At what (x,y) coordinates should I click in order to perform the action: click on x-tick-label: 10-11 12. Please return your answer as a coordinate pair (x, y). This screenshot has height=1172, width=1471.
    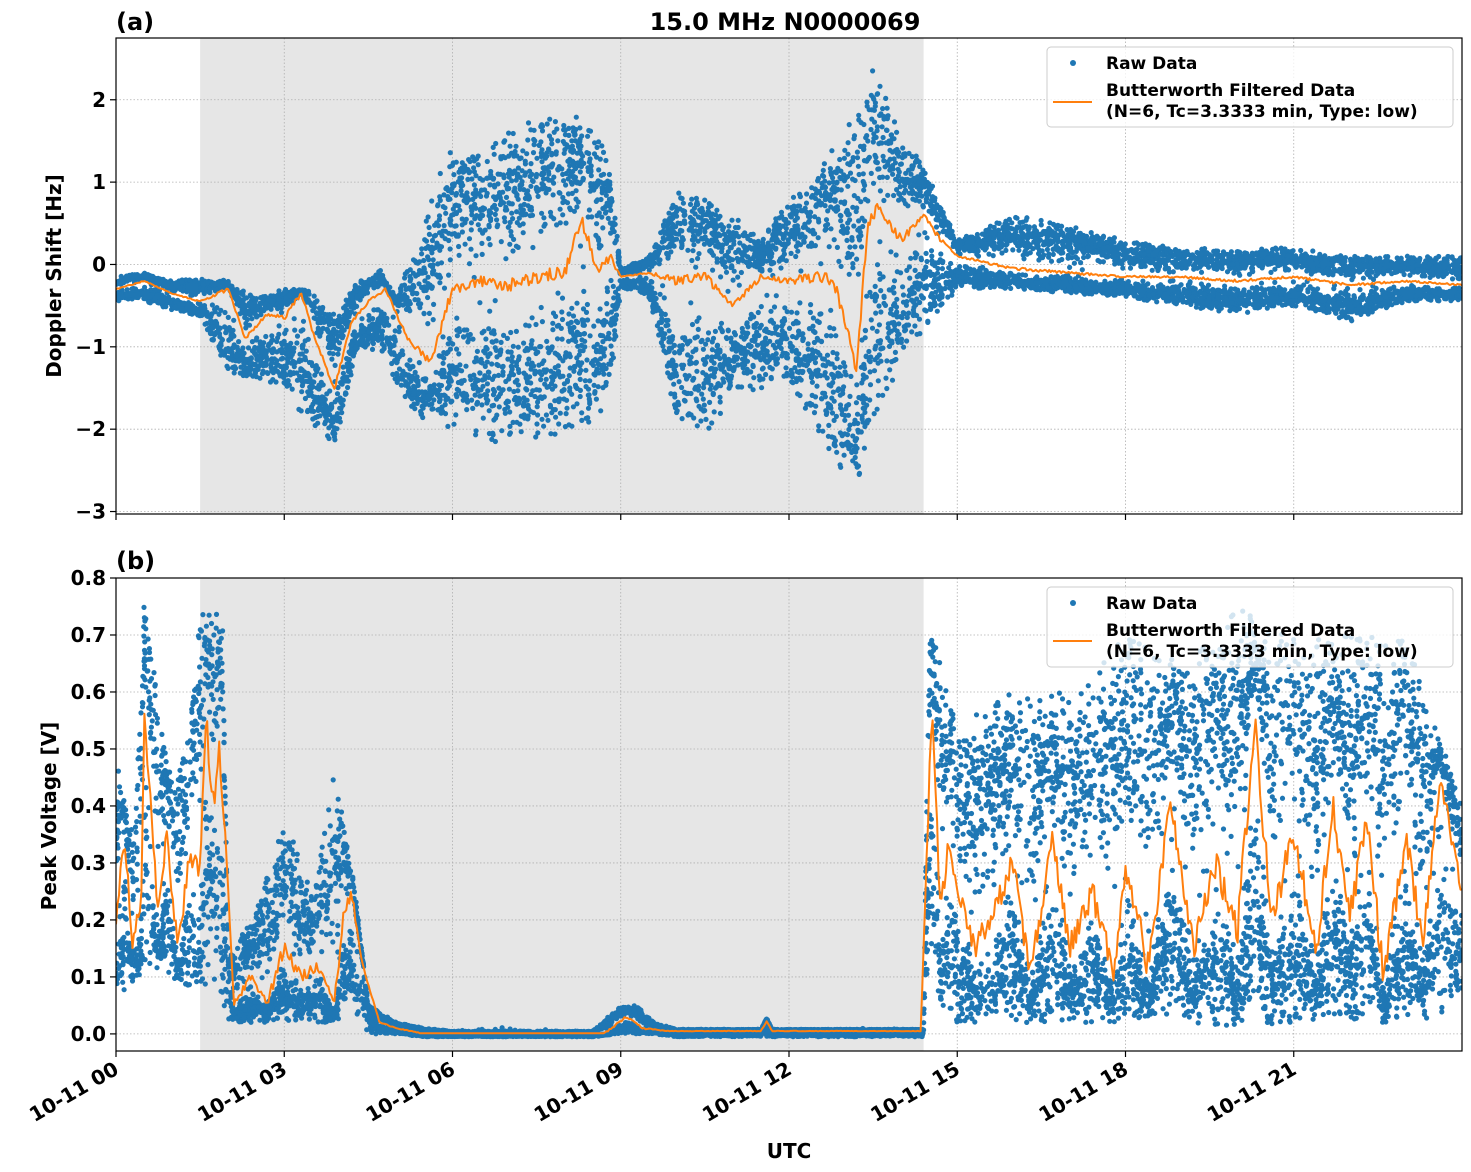
    Looking at the image, I should click on (747, 1092).